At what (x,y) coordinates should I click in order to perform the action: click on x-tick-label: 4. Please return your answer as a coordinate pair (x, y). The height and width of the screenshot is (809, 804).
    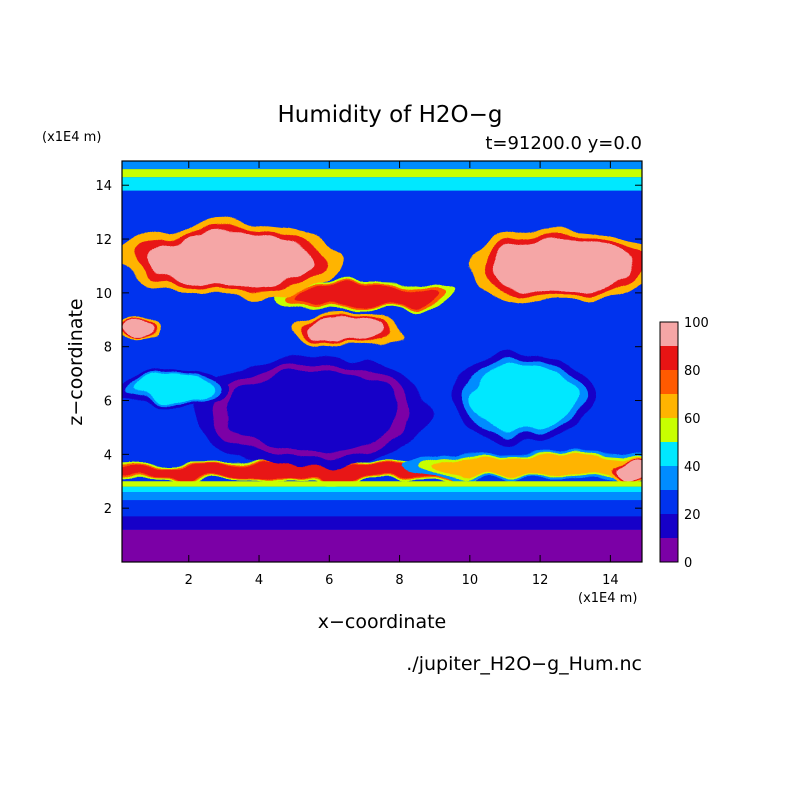
    Looking at the image, I should click on (259, 580).